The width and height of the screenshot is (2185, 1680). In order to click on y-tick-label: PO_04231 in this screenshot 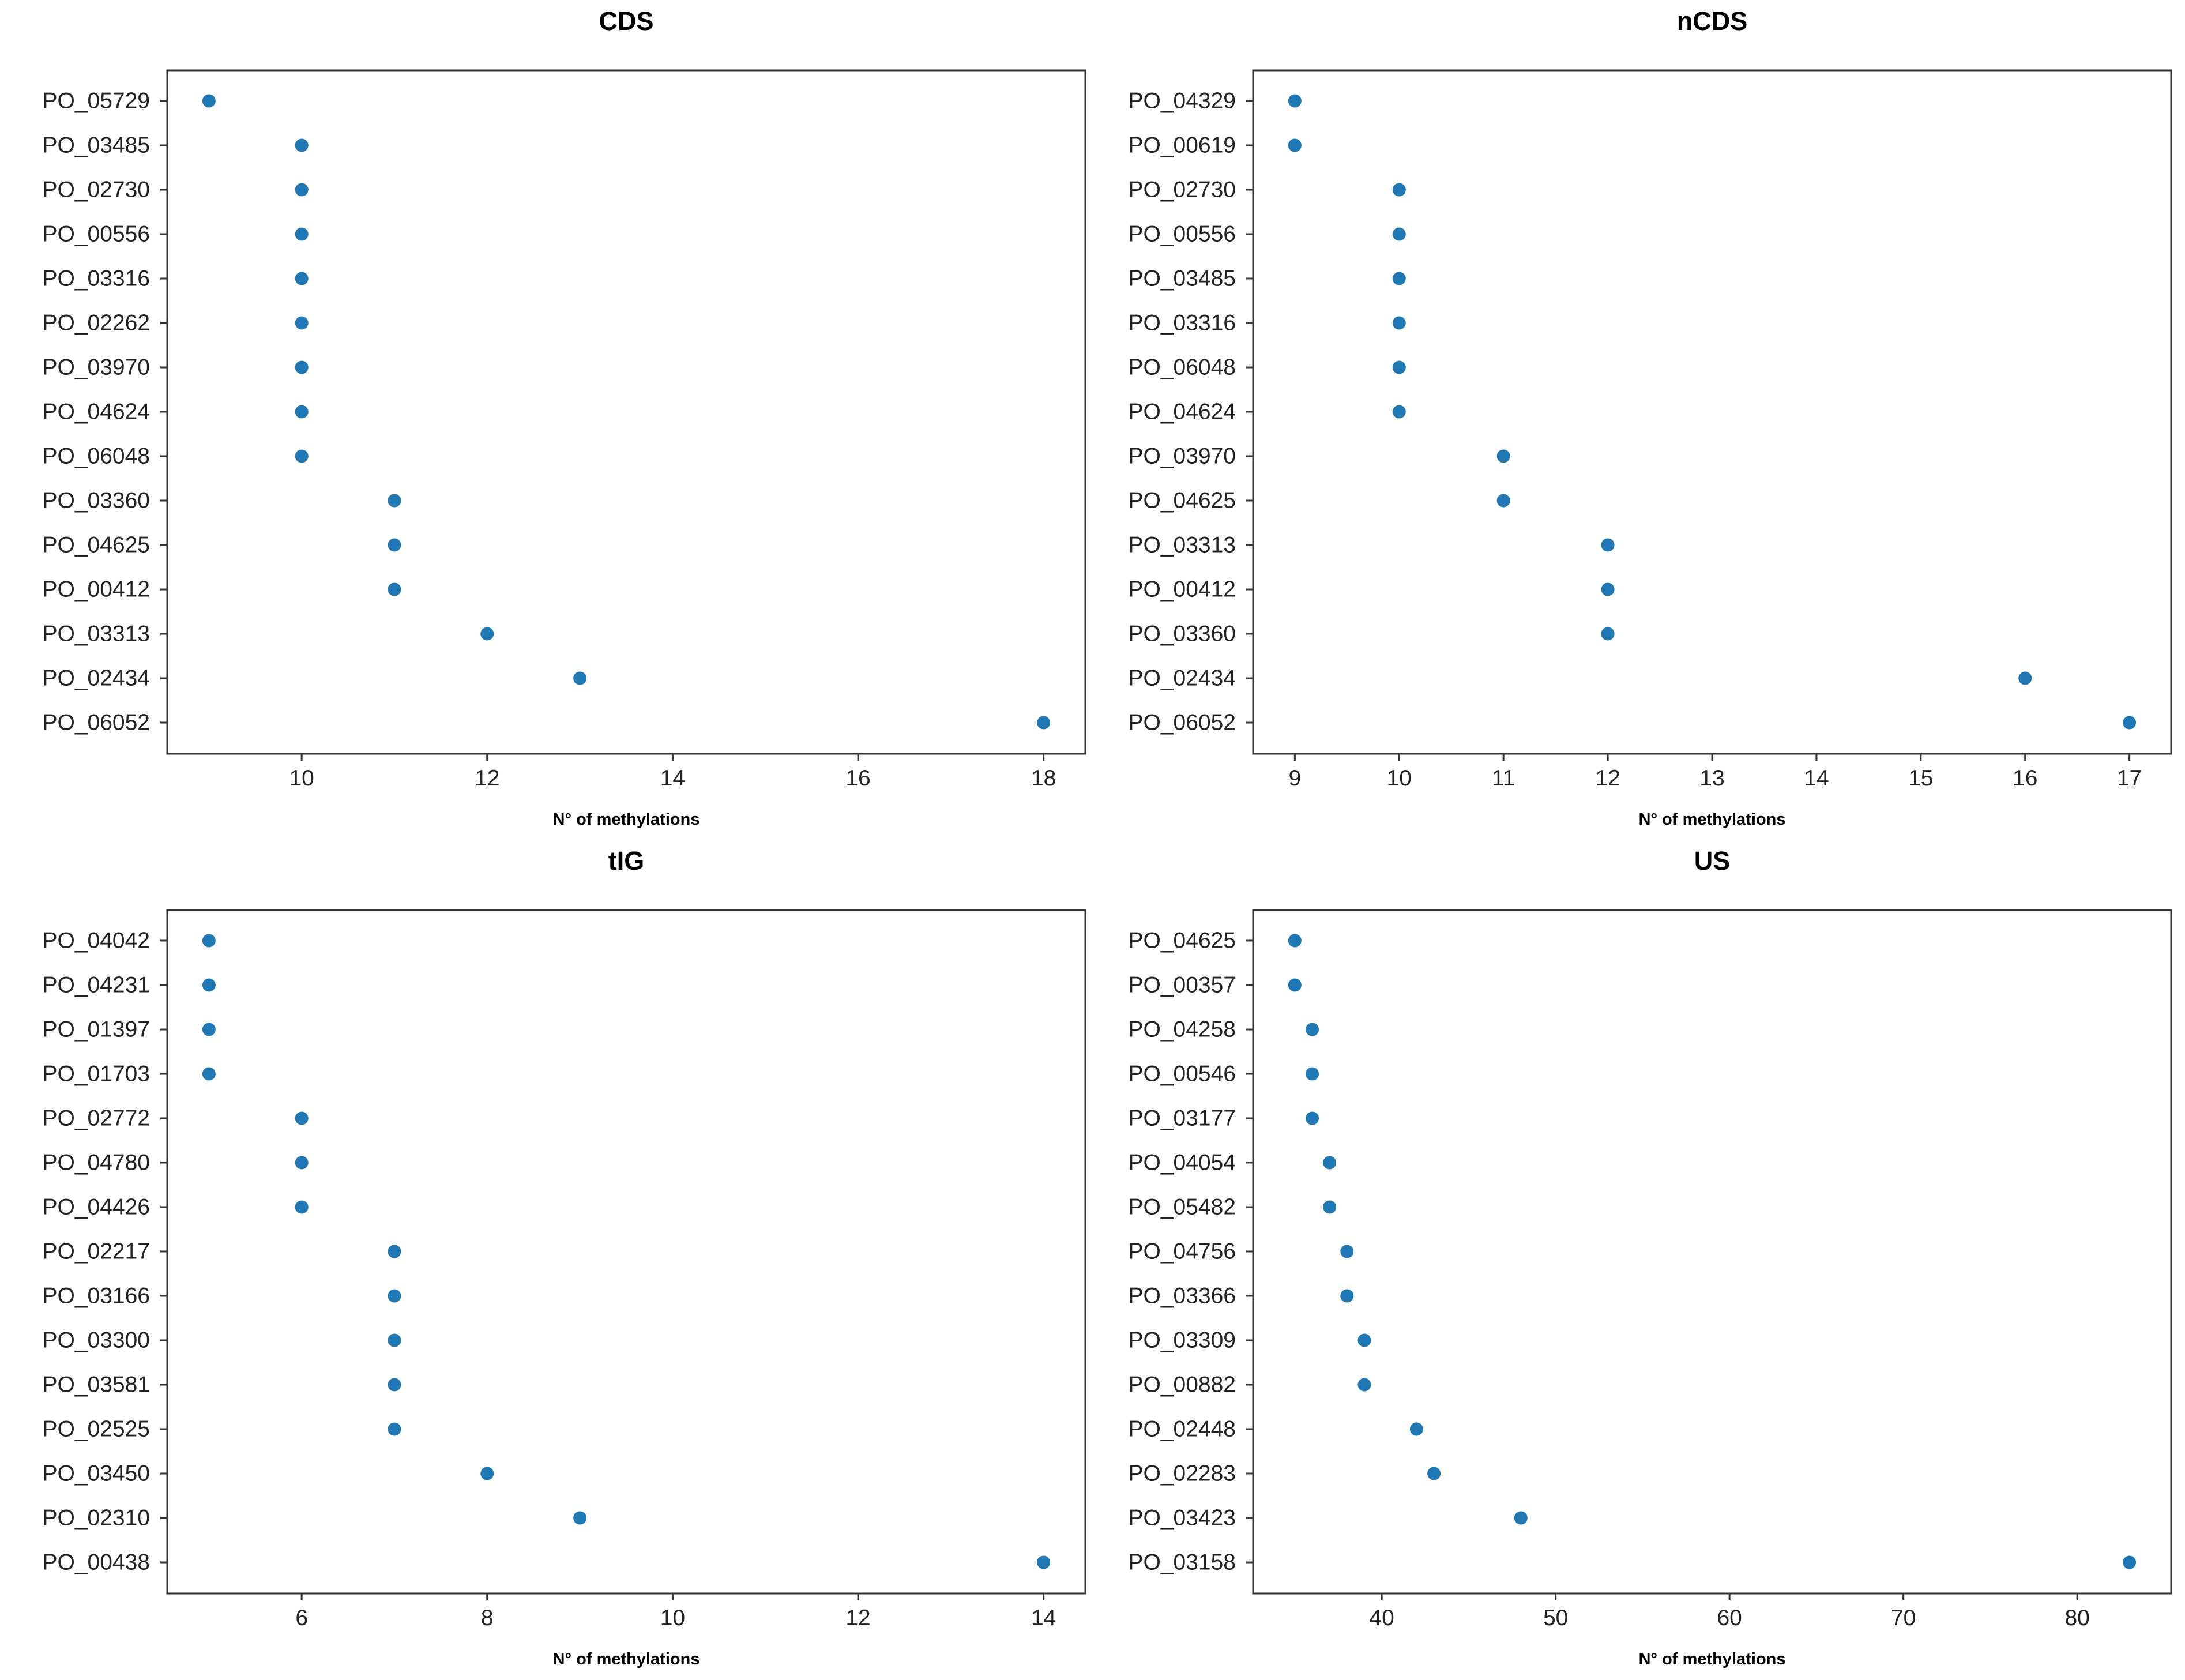, I will do `click(97, 986)`.